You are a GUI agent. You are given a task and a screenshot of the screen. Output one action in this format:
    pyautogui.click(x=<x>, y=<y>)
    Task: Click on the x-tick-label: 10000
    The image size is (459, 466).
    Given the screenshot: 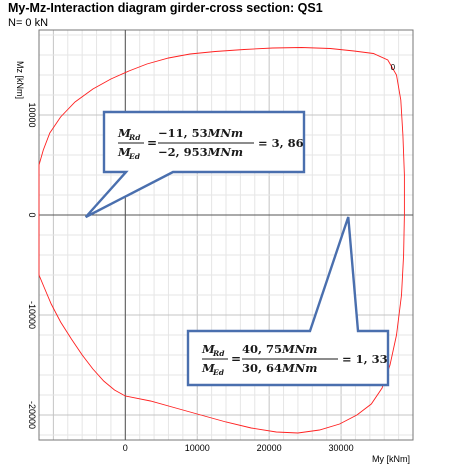 What is the action you would take?
    pyautogui.click(x=197, y=448)
    